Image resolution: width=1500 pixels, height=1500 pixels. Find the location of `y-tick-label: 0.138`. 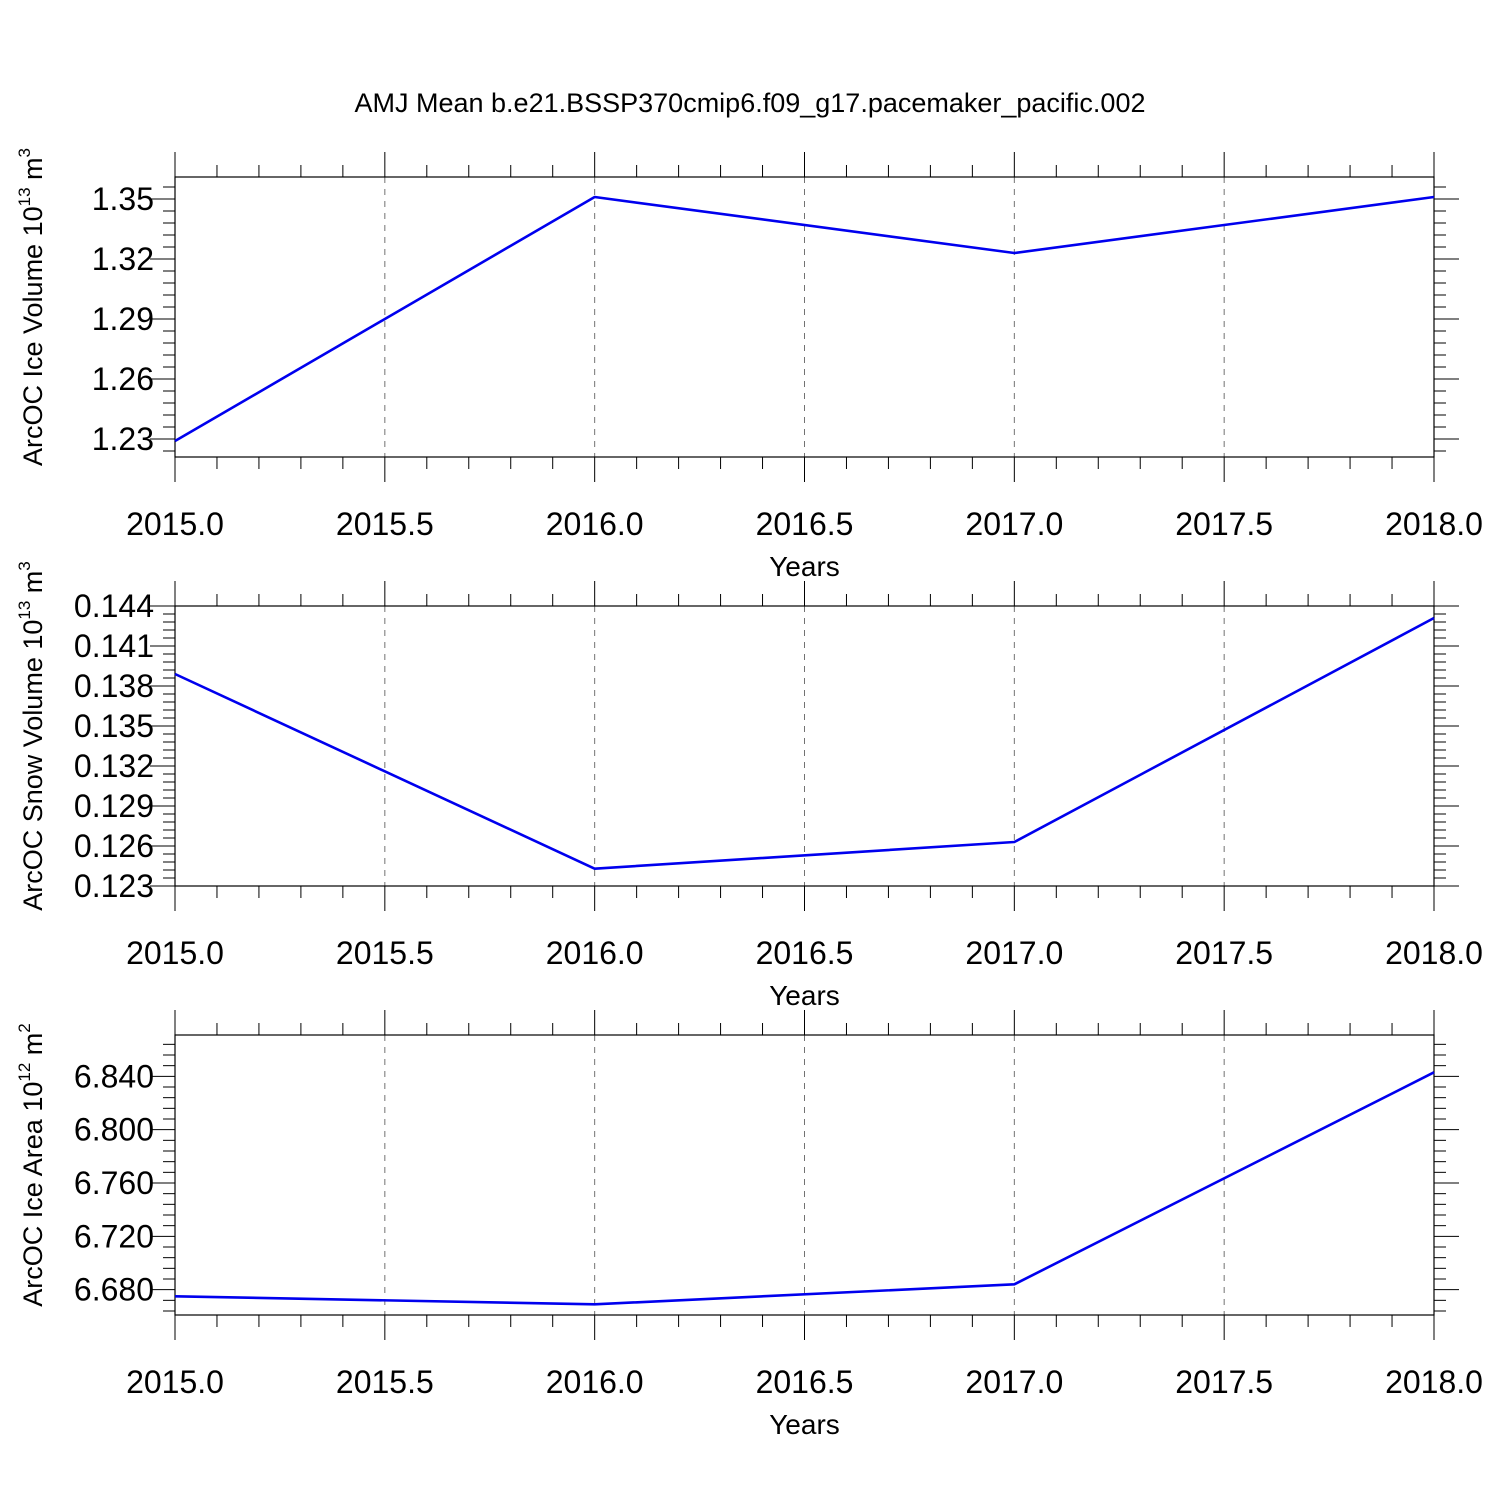

y-tick-label: 0.138 is located at coordinates (114, 686).